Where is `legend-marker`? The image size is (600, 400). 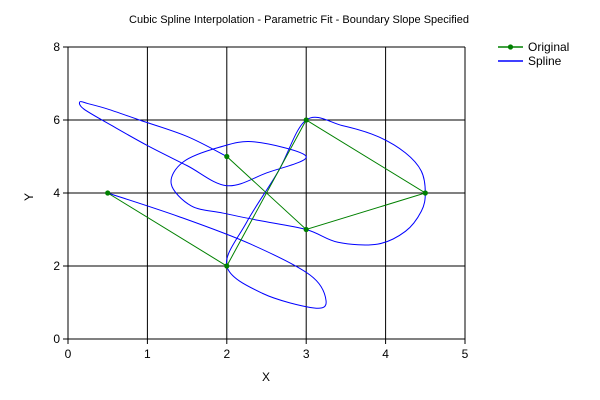
legend-marker is located at coordinates (510, 47).